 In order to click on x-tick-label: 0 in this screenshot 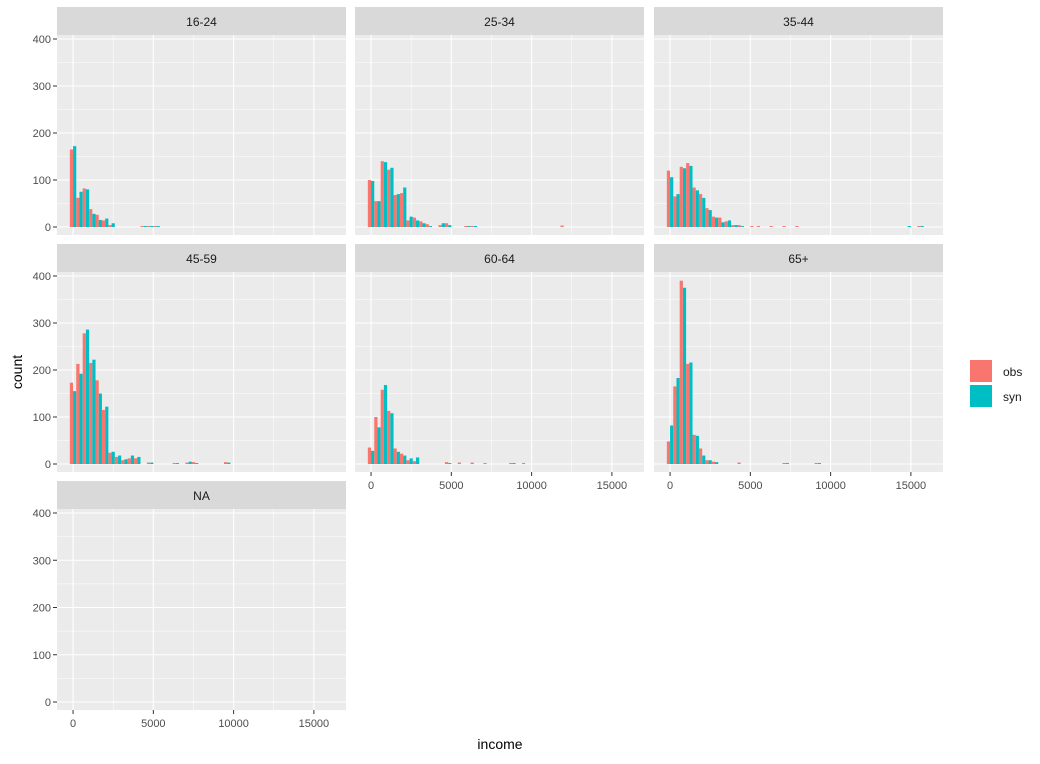, I will do `click(670, 486)`.